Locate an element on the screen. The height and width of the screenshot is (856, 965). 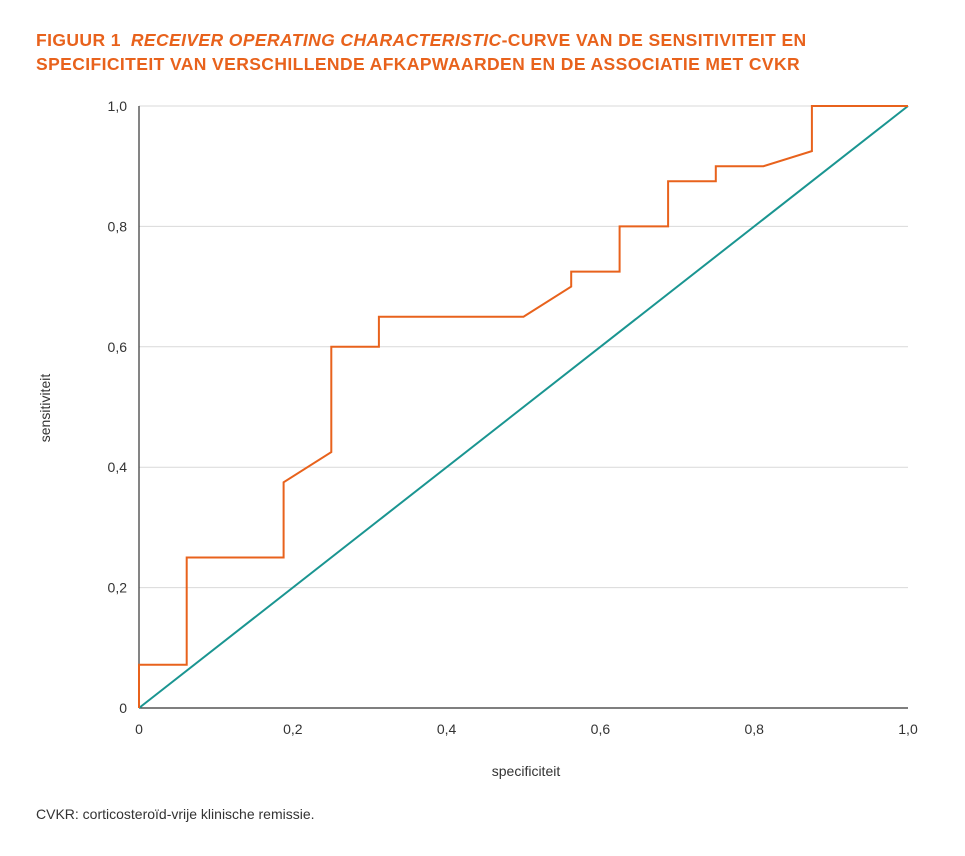
x-tick-label-2: 0,4 is located at coordinates (447, 729).